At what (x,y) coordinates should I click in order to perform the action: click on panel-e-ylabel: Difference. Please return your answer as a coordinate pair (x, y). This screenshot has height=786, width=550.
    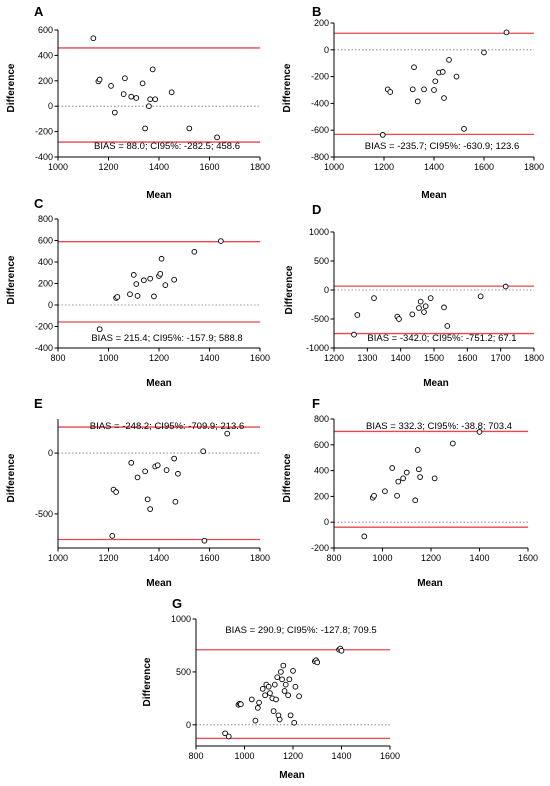
    Looking at the image, I should click on (11, 477).